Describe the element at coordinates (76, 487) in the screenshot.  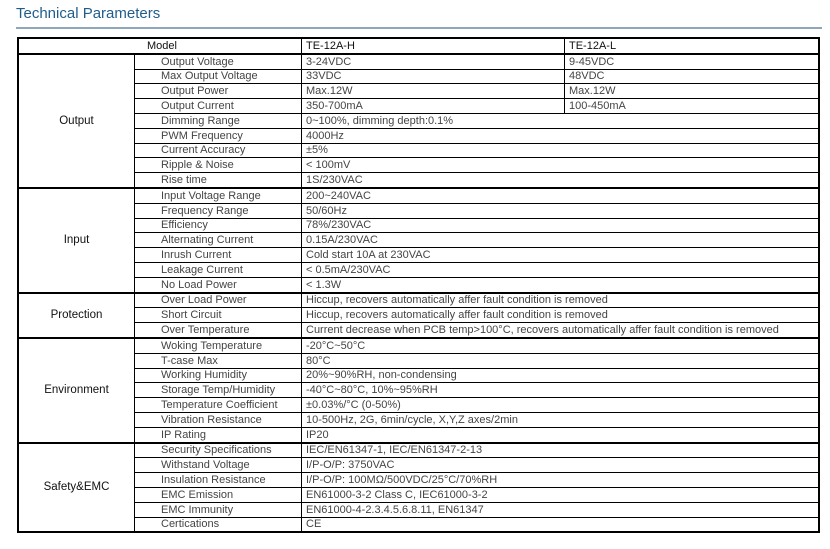
I see `group-label: Safety&EMC` at that location.